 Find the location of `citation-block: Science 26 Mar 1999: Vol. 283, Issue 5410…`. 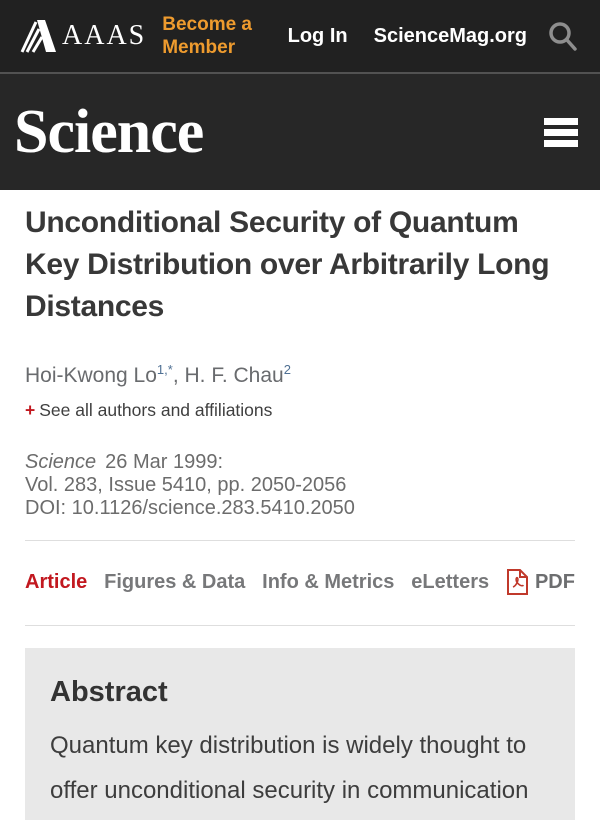

citation-block: Science 26 Mar 1999: Vol. 283, Issue 5410… is located at coordinates (300, 485).